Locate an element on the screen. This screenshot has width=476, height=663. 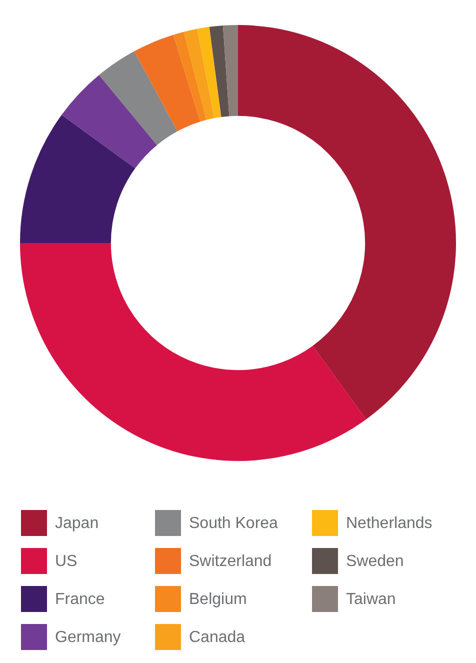
legend-label: Belgium is located at coordinates (218, 599).